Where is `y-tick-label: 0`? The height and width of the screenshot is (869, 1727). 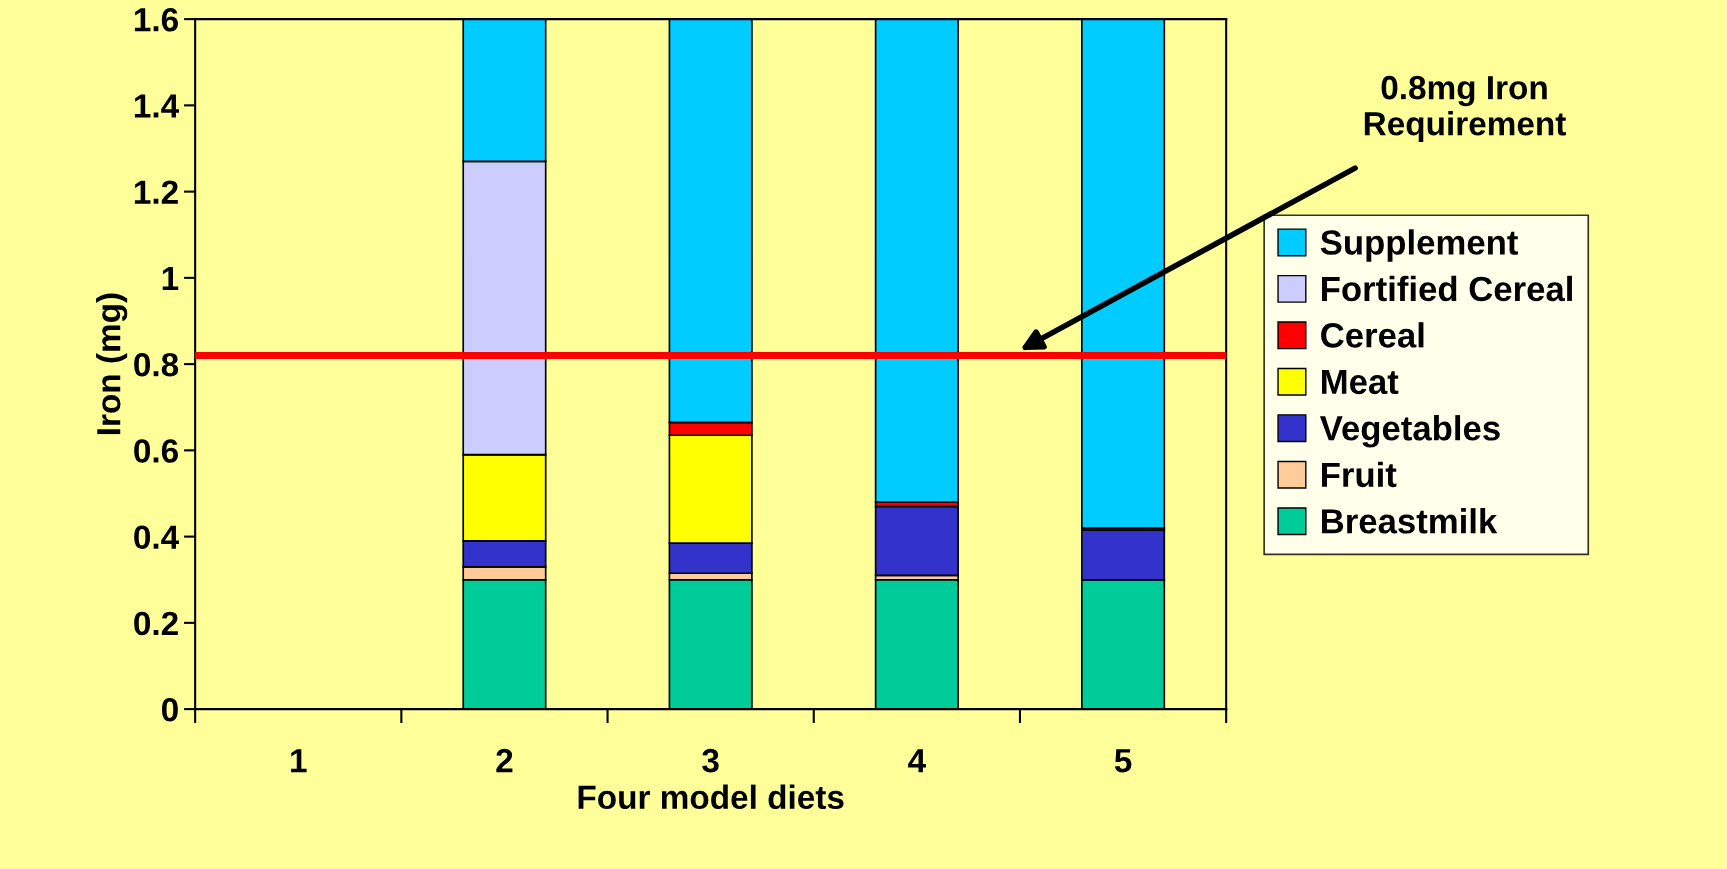 y-tick-label: 0 is located at coordinates (169, 709).